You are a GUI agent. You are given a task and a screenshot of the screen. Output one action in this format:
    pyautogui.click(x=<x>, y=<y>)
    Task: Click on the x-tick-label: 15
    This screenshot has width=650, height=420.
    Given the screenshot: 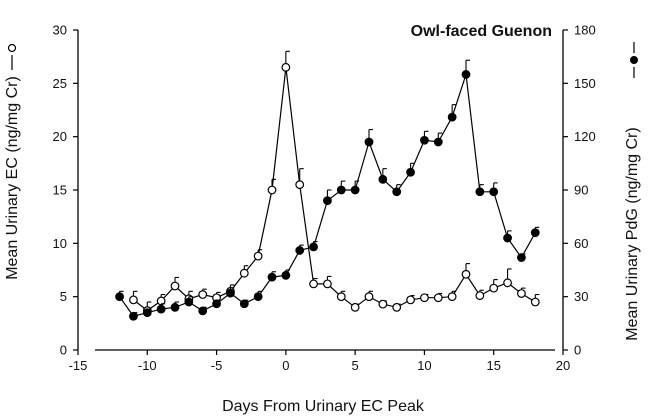 What is the action you would take?
    pyautogui.click(x=493, y=365)
    